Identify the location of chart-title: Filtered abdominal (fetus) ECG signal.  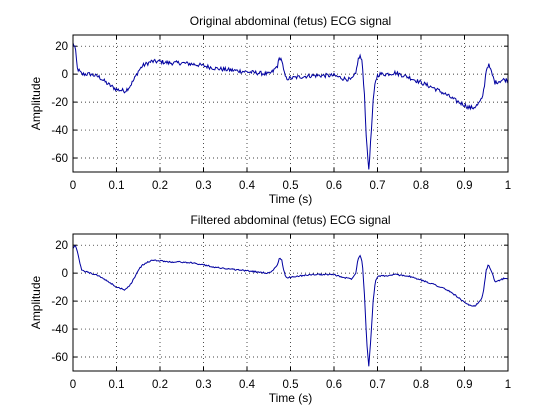
(290, 220).